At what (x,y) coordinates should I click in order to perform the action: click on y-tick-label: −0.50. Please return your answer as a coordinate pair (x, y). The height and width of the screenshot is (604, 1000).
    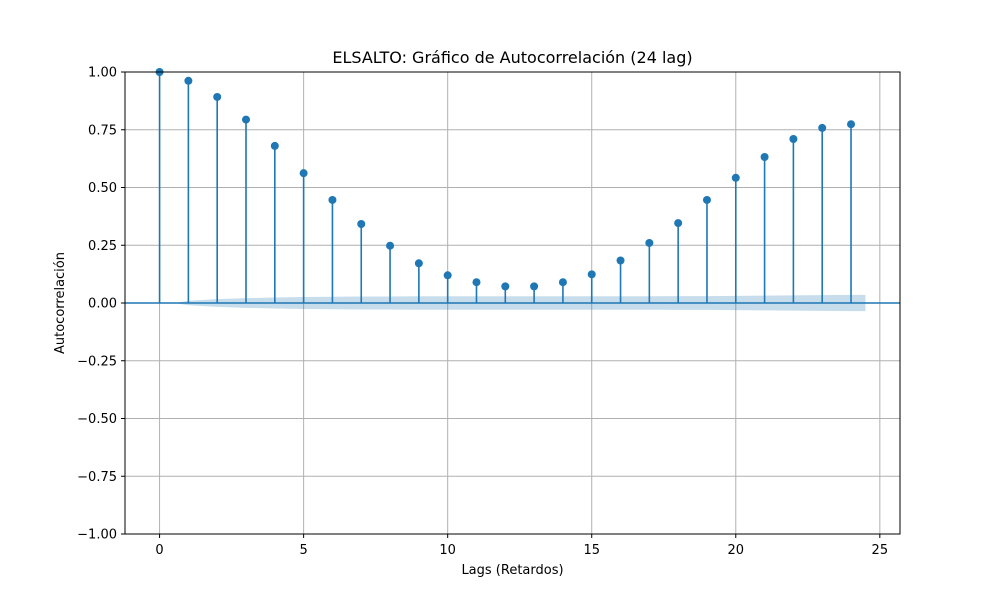
    Looking at the image, I should click on (97, 419).